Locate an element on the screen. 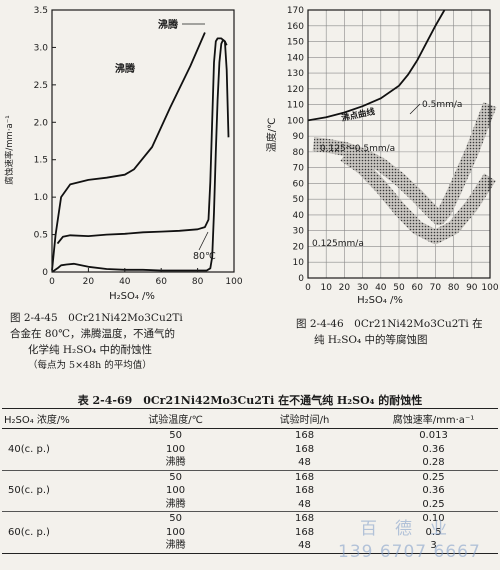 The width and height of the screenshot is (500, 570). table-row: 60(c. p.) 50 168 0.10 is located at coordinates (250, 532).